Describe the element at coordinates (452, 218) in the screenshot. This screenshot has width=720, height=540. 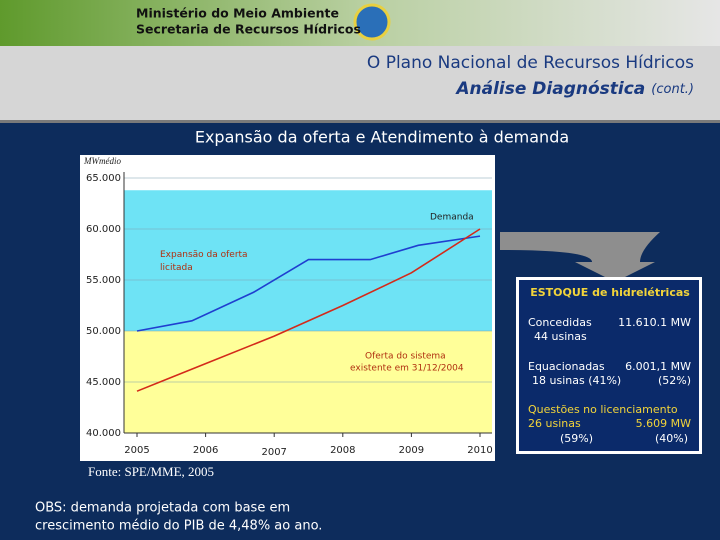
I see `series-label: Demanda` at that location.